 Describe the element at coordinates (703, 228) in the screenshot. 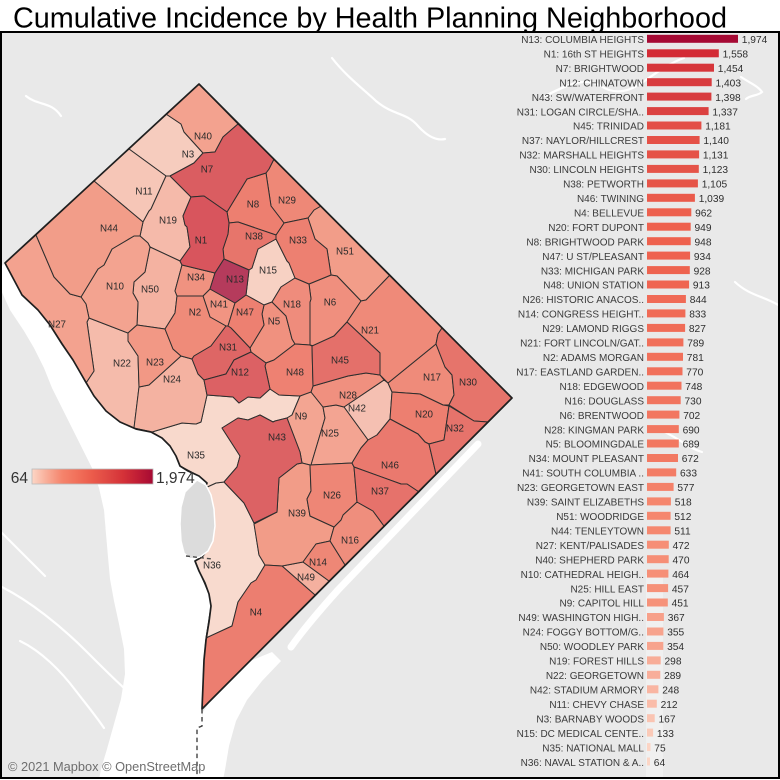

I see `svg-text: 949` at that location.